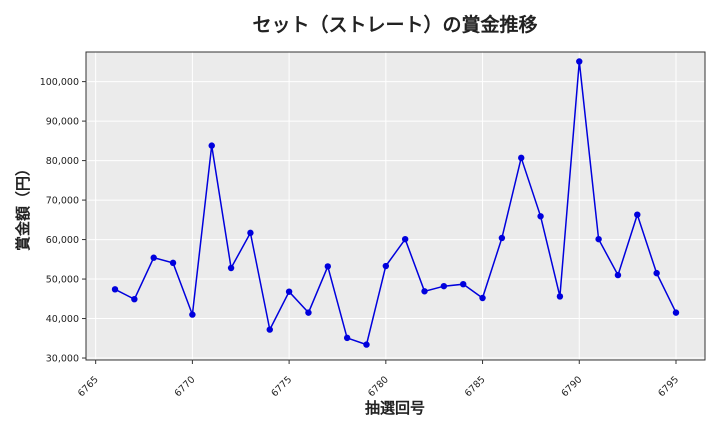  Describe the element at coordinates (62, 240) in the screenshot. I see `y-tick-label: 60,000` at that location.